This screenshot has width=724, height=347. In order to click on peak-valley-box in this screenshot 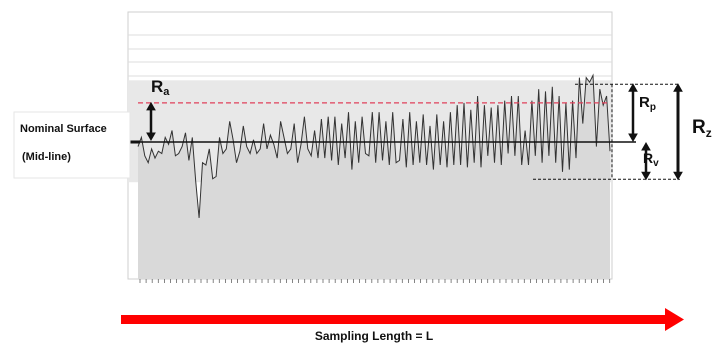, I will do `click(606, 131)`.